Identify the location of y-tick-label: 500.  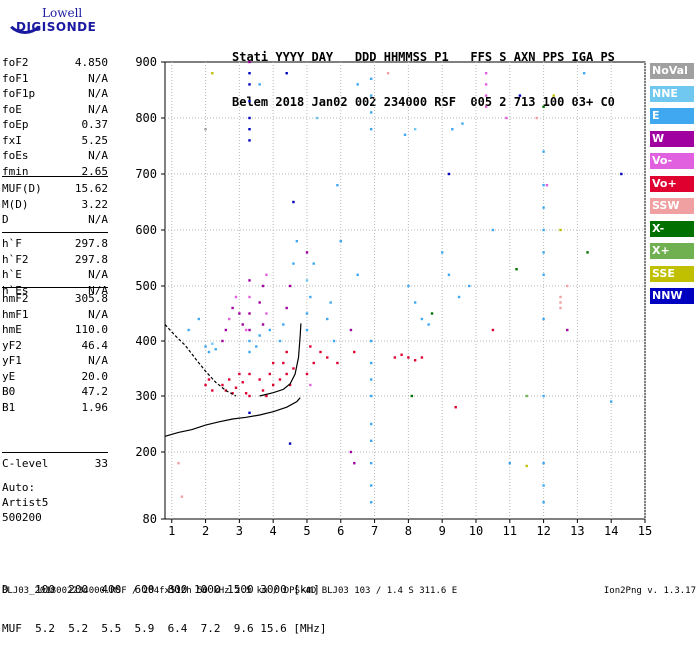
(146, 286).